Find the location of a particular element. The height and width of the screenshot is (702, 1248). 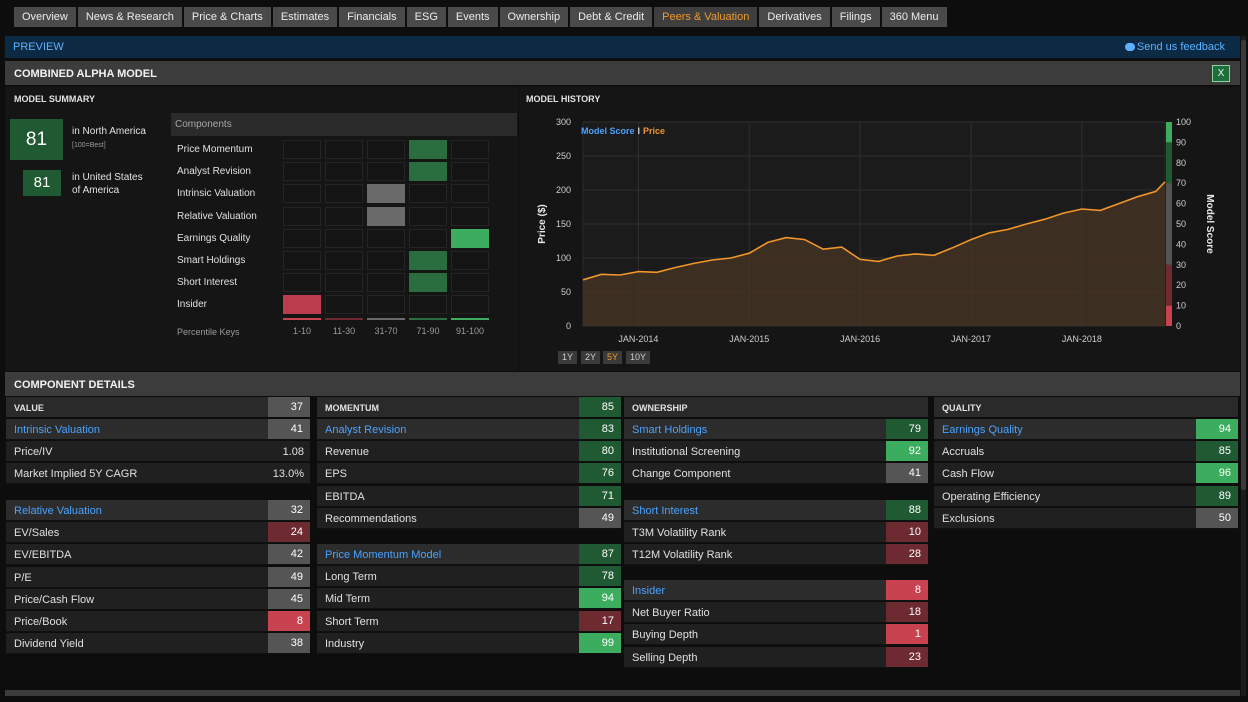

range-button-2y: 2Y is located at coordinates (591, 357).